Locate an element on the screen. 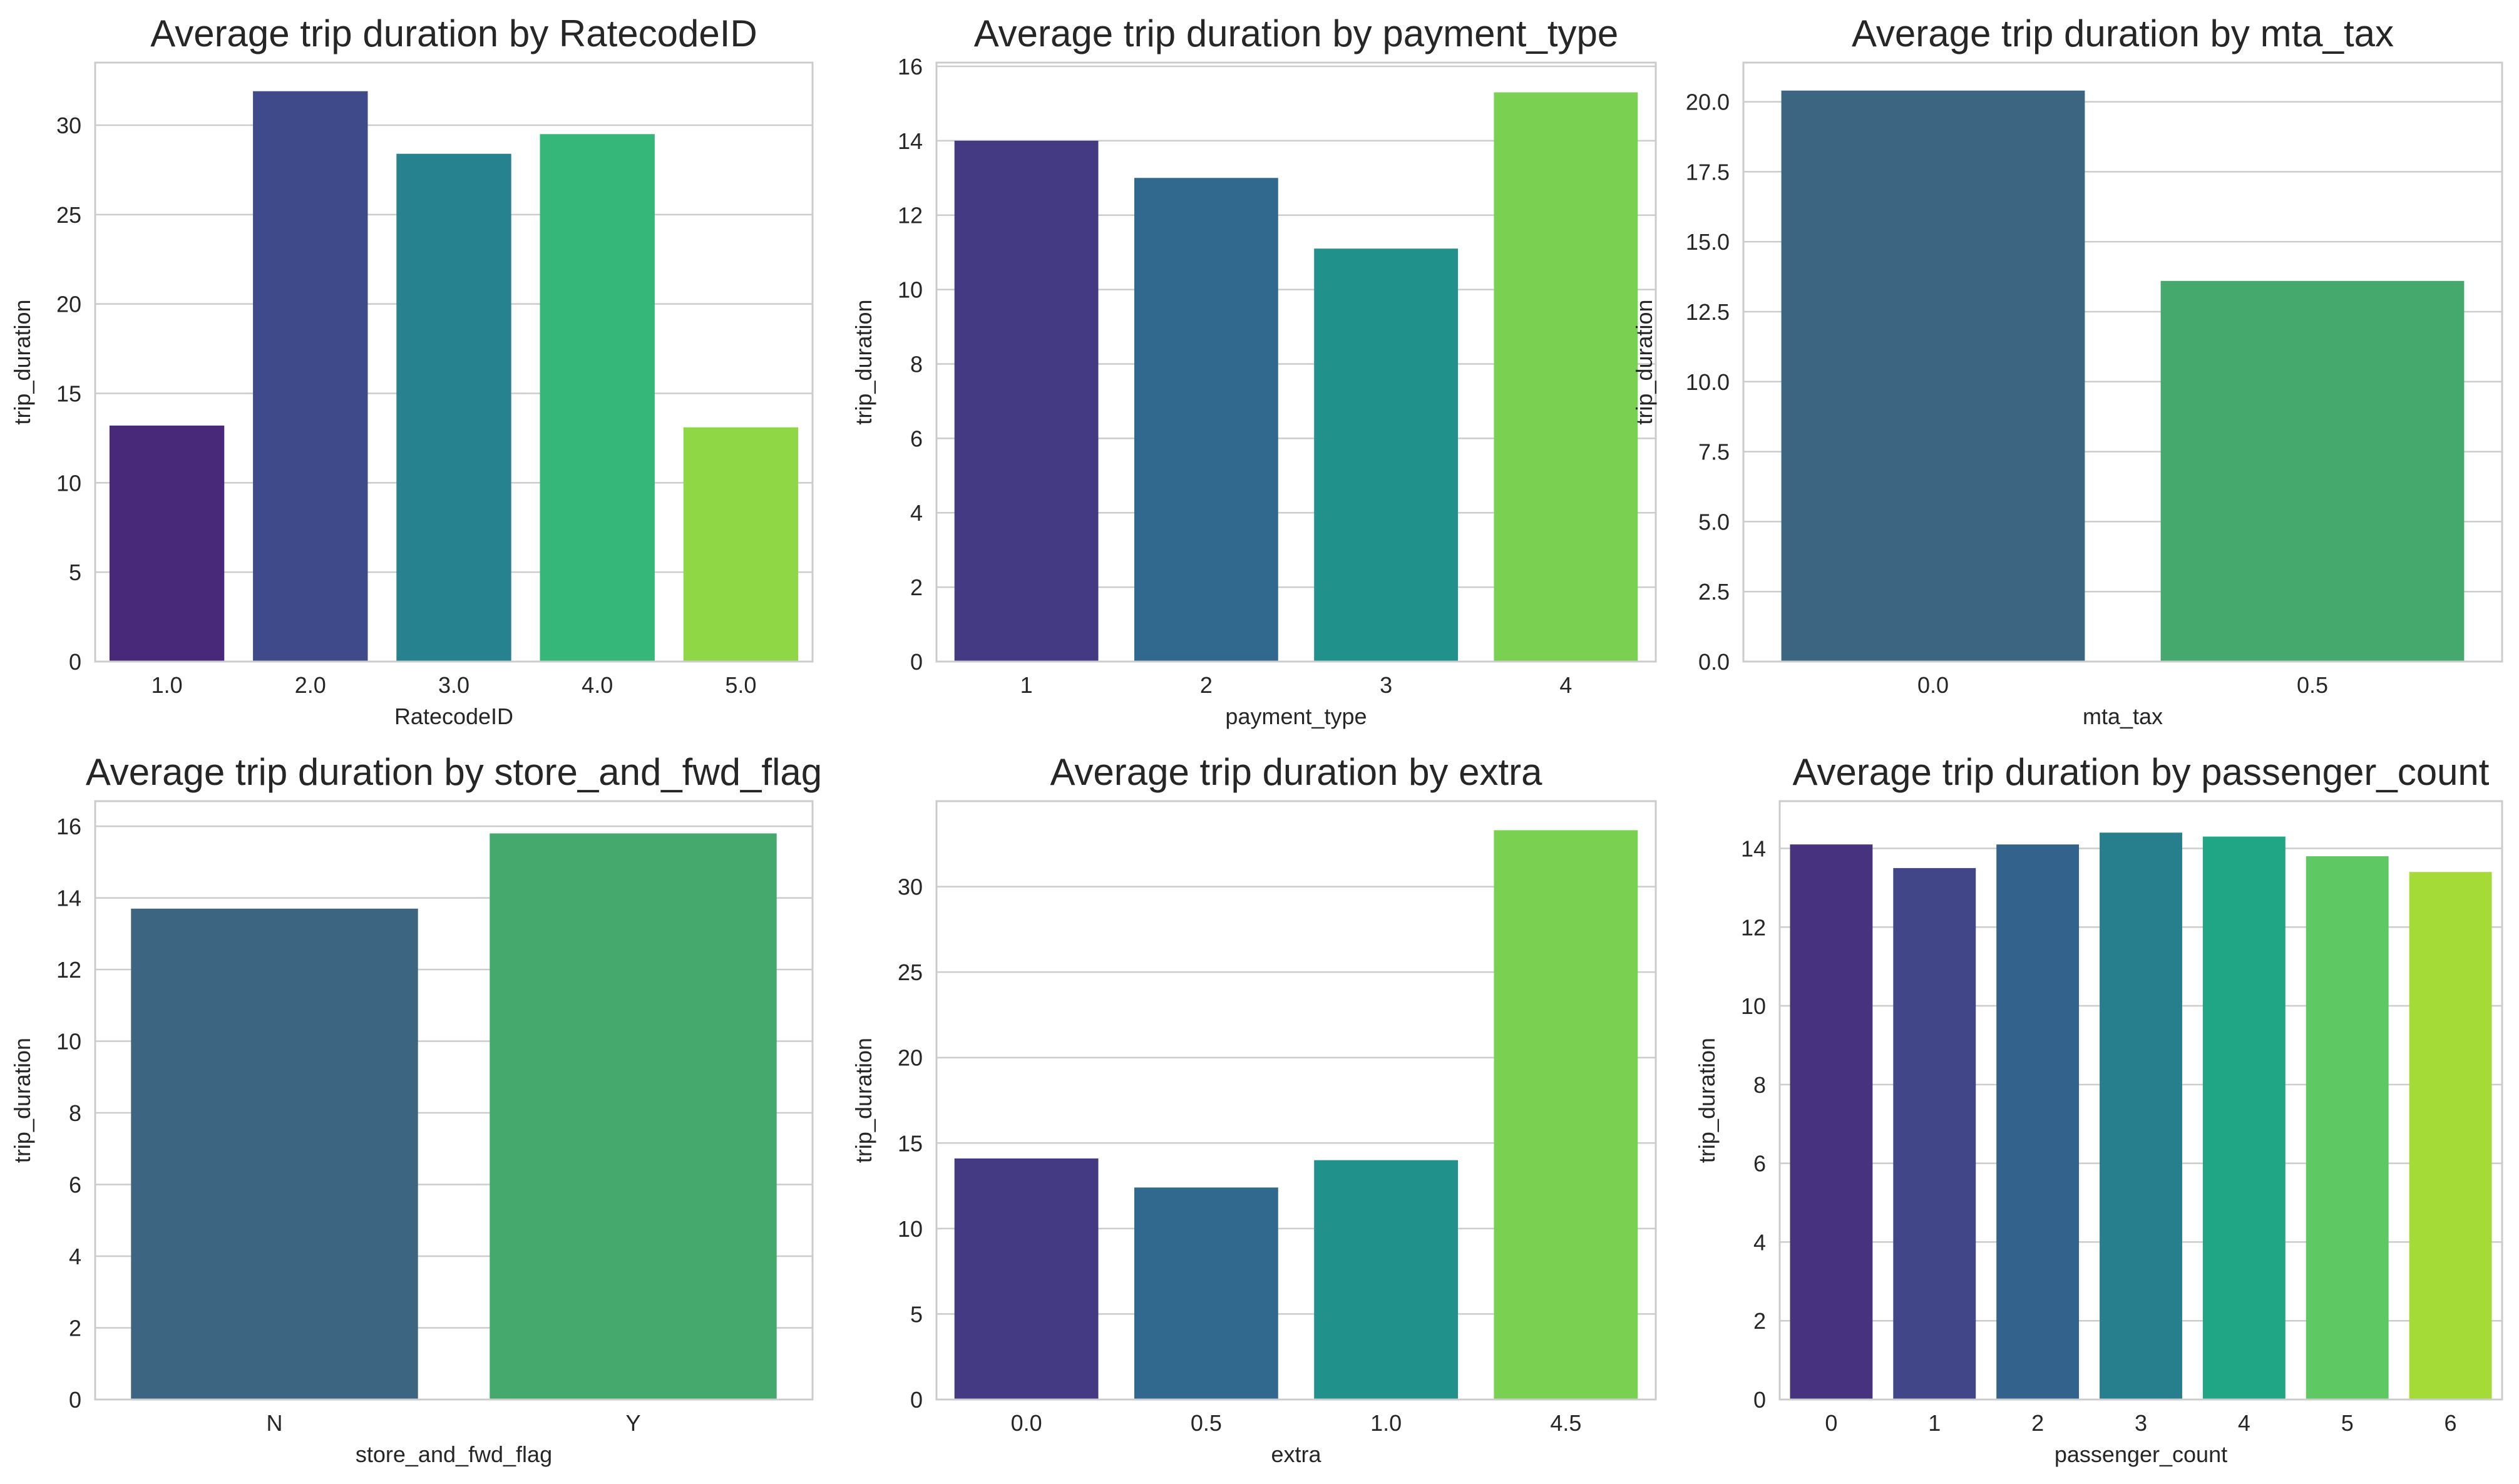 This screenshot has width=2519, height=1484. bar-3.0 is located at coordinates (453, 407).